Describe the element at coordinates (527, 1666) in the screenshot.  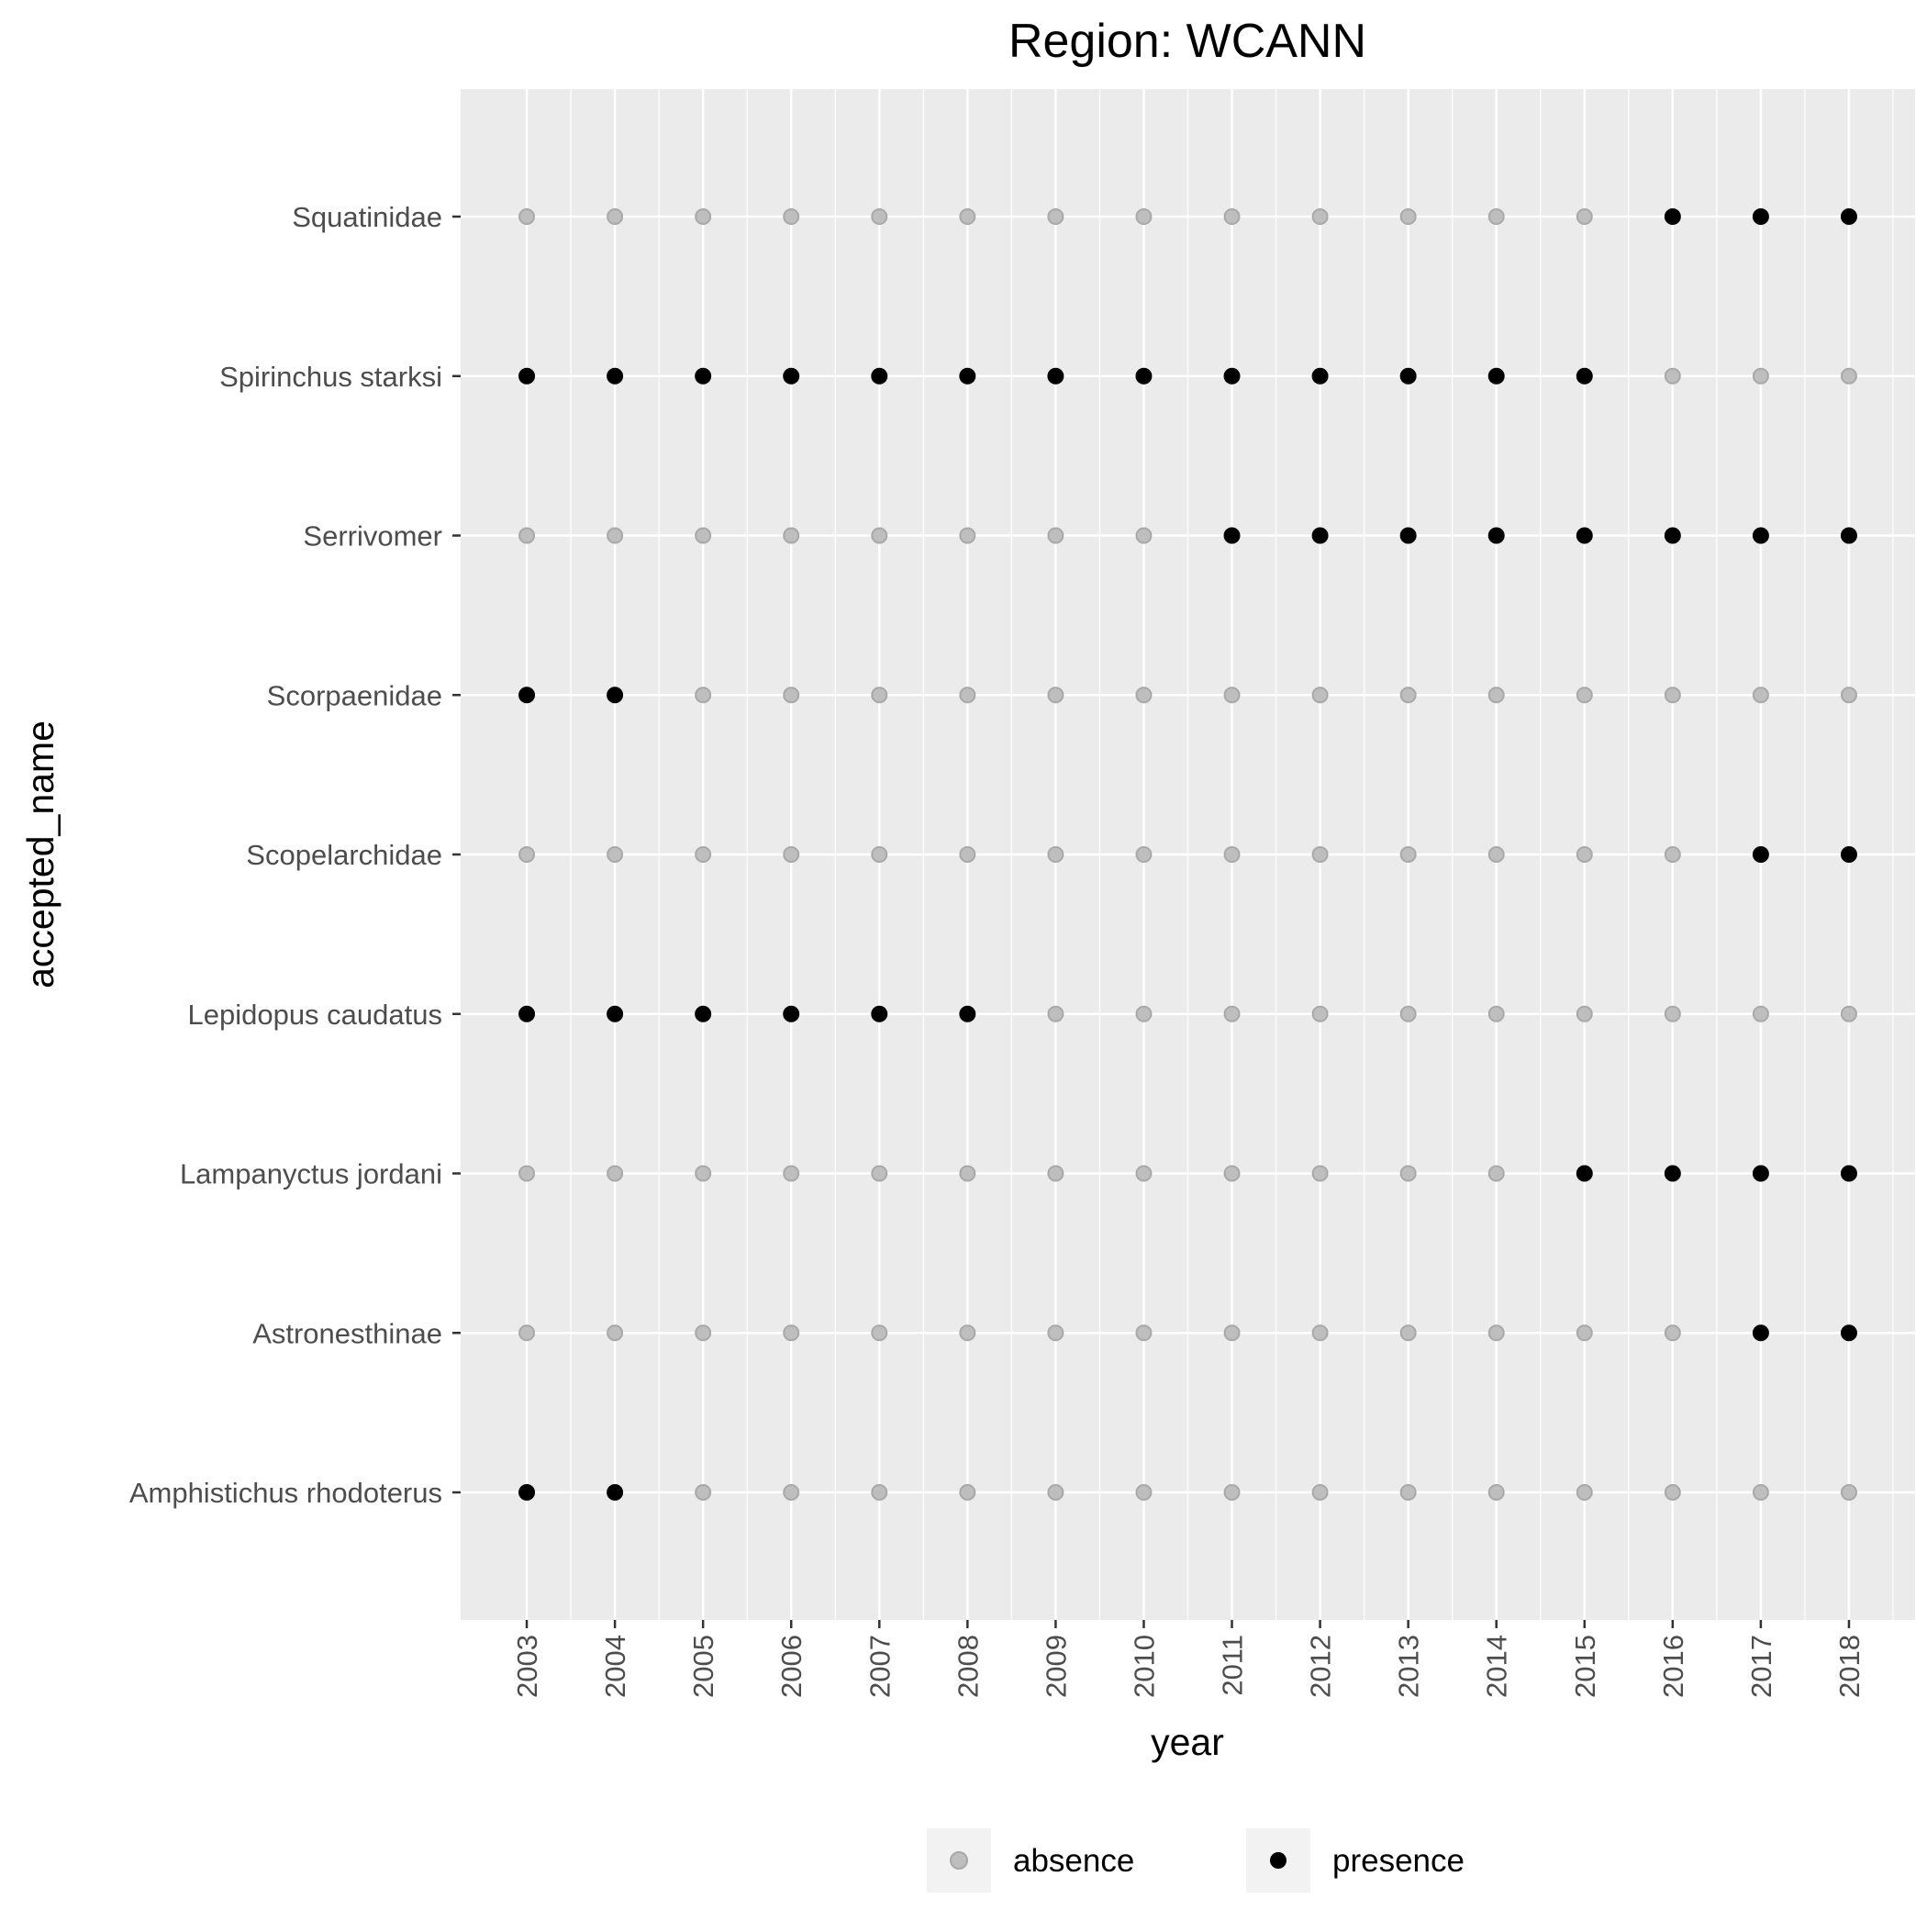
I see `x-tick-label: 2003` at that location.